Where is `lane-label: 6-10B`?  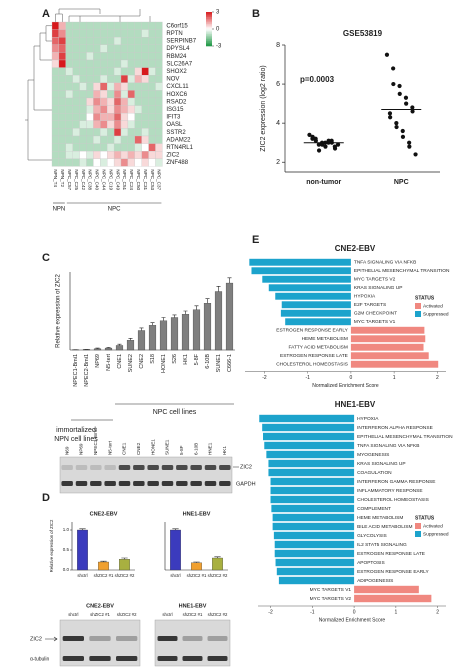
lane-label: 6-10B is located at coordinates (195, 449).